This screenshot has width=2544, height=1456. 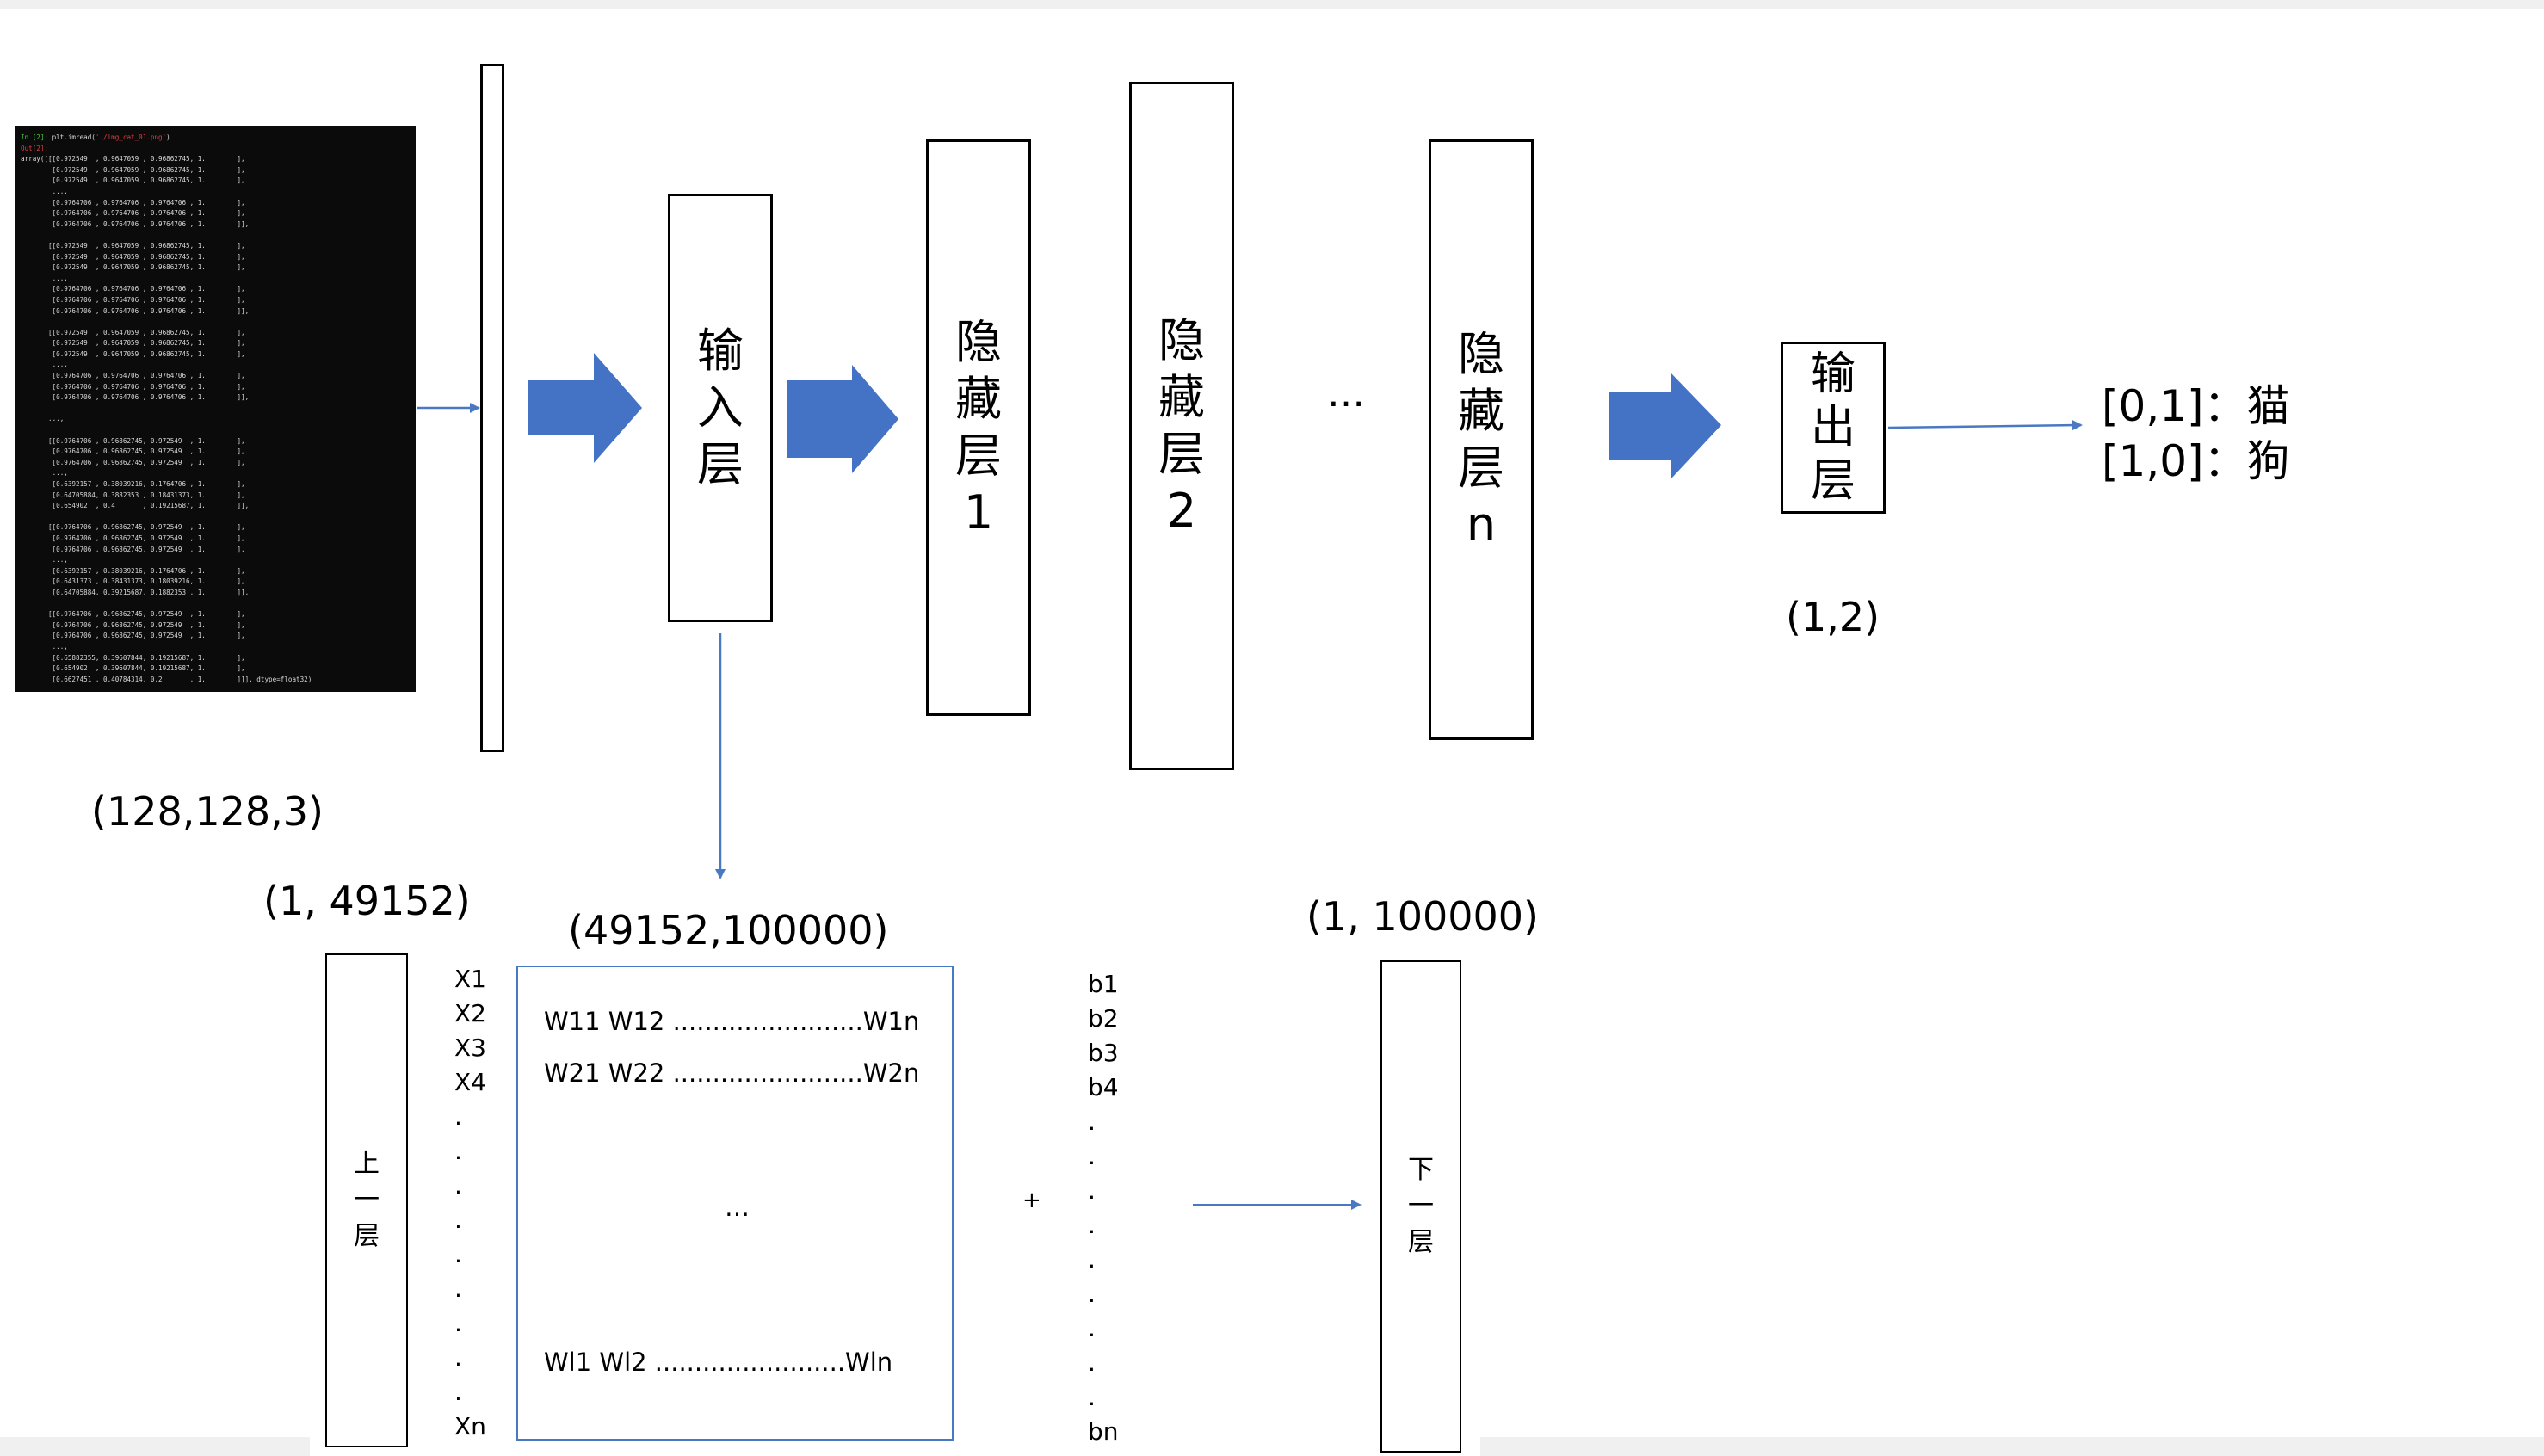 What do you see at coordinates (2196, 461) in the screenshot?
I see `class-map-dog: [1,0]：狗` at bounding box center [2196, 461].